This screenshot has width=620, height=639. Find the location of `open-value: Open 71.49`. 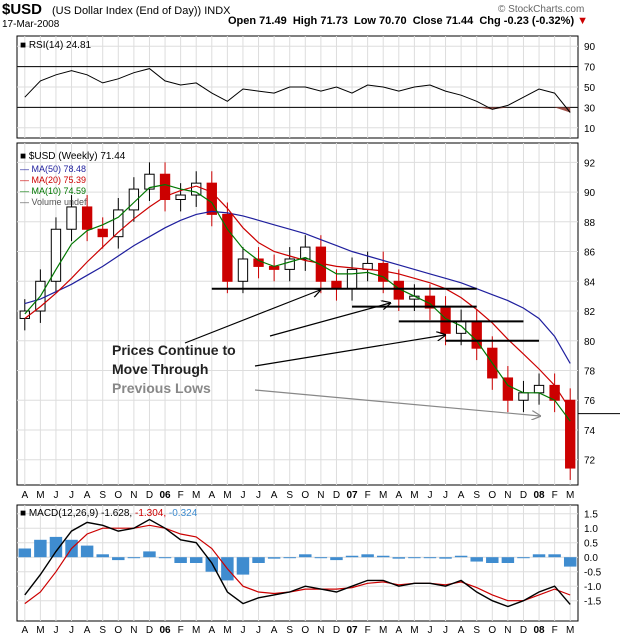

open-value: Open 71.49 is located at coordinates (257, 21).